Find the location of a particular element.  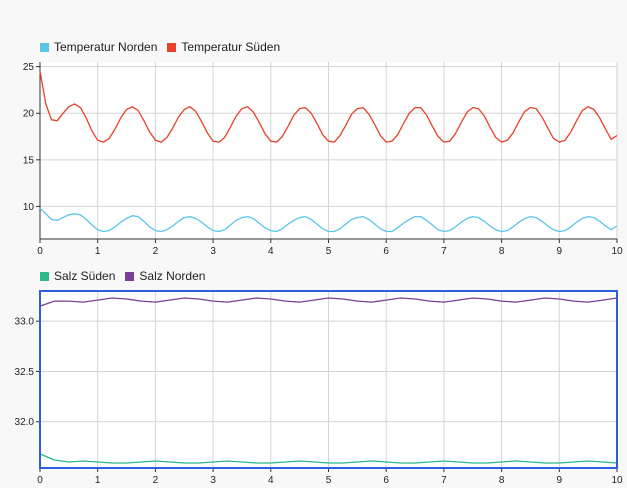

legend-label: Temperatur Norden is located at coordinates (106, 47).